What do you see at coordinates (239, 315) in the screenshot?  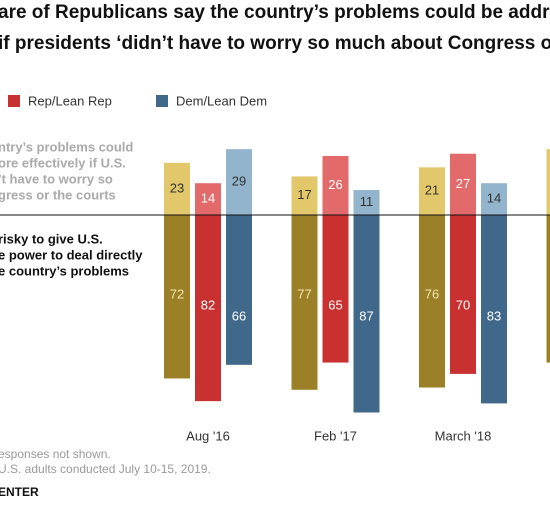 I see `value-label: 66` at bounding box center [239, 315].